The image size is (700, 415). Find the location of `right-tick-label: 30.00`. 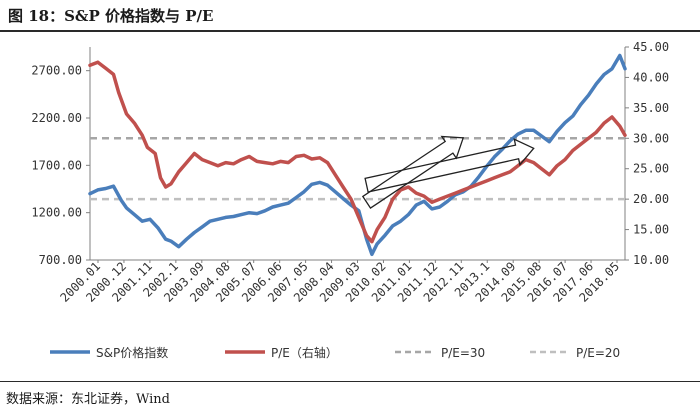

right-tick-label: 30.00 is located at coordinates (651, 138).